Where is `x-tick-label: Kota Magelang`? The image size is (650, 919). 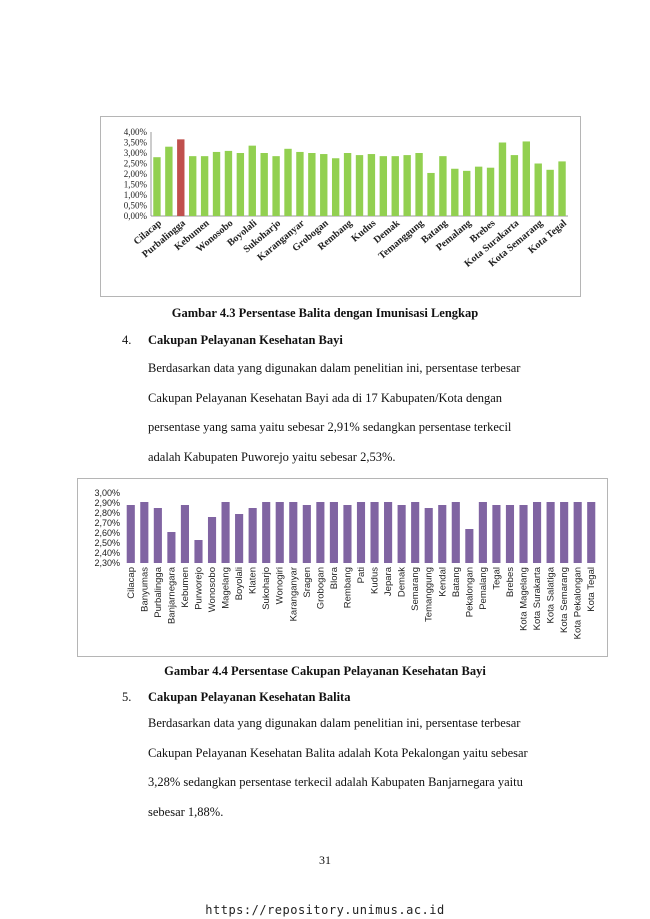 x-tick-label: Kota Magelang is located at coordinates (524, 599).